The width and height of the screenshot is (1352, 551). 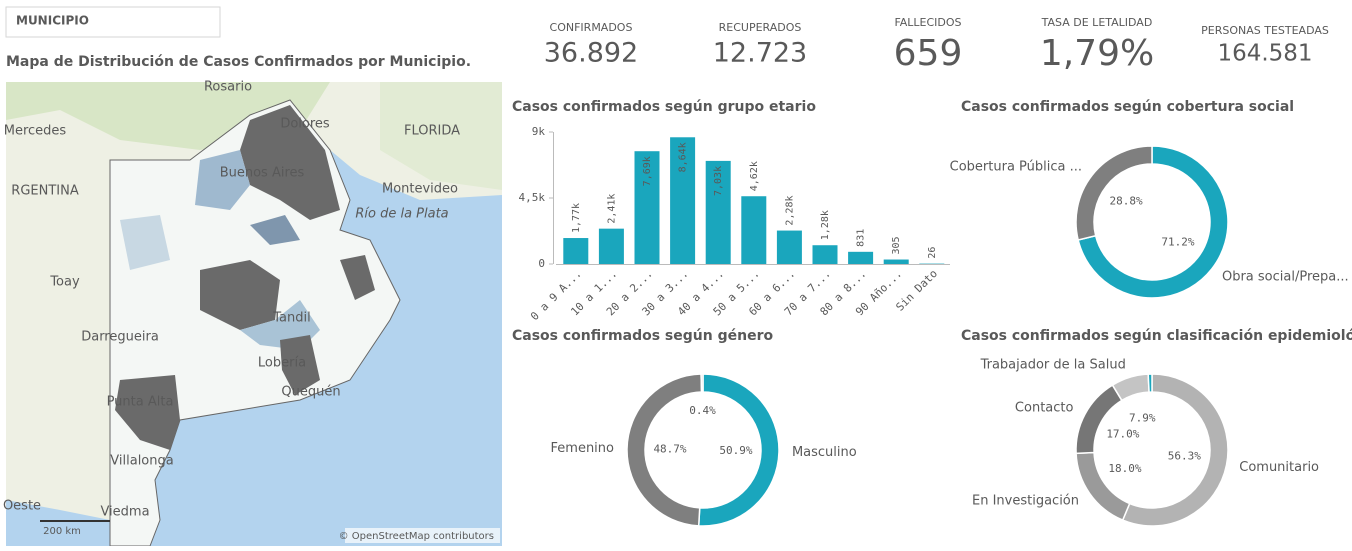 What do you see at coordinates (760, 27) in the screenshot?
I see `kpi-label: RECUPERADOS` at bounding box center [760, 27].